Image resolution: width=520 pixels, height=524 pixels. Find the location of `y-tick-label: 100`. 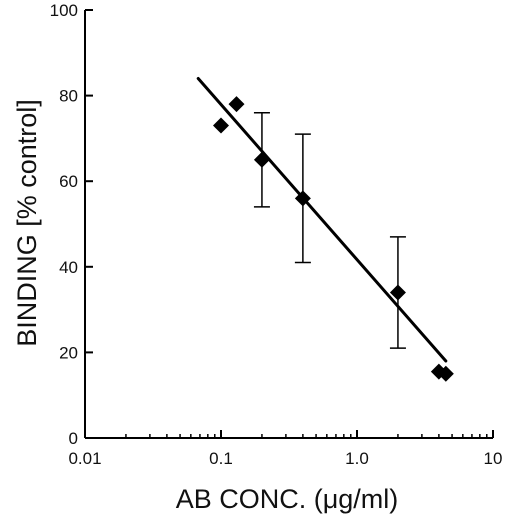

y-tick-label: 100 is located at coordinates (64, 10).